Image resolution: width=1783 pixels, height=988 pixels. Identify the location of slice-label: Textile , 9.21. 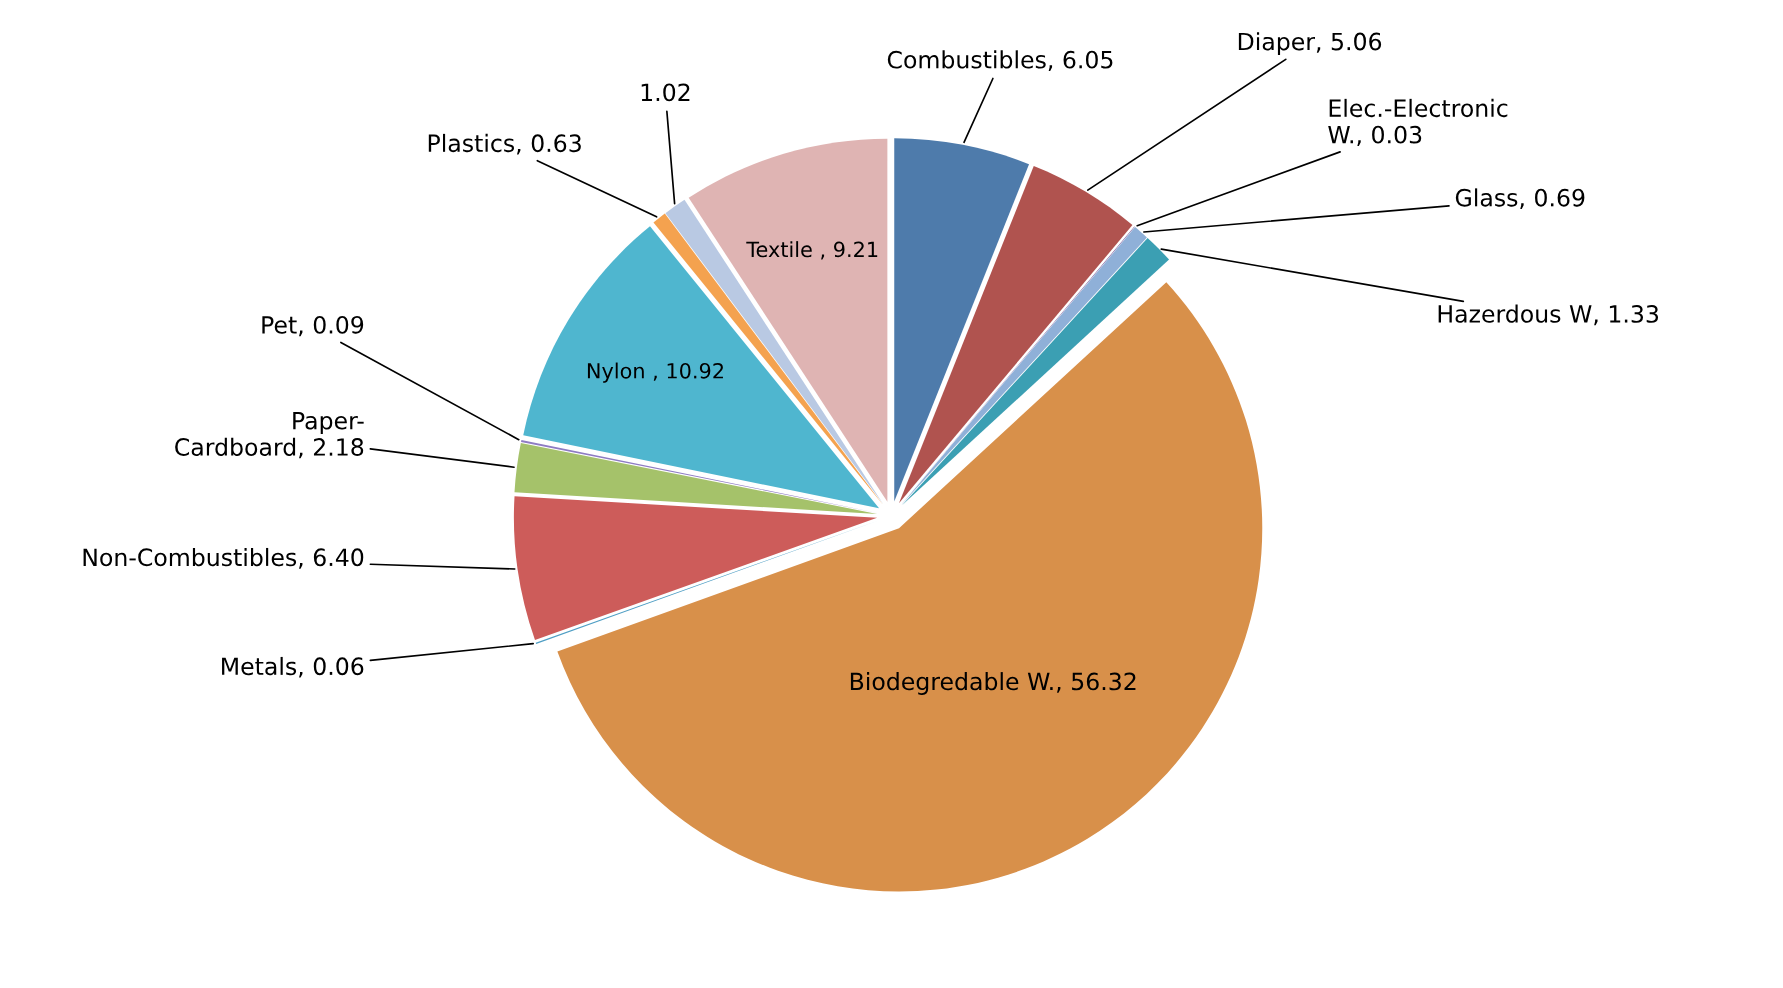
(812, 250).